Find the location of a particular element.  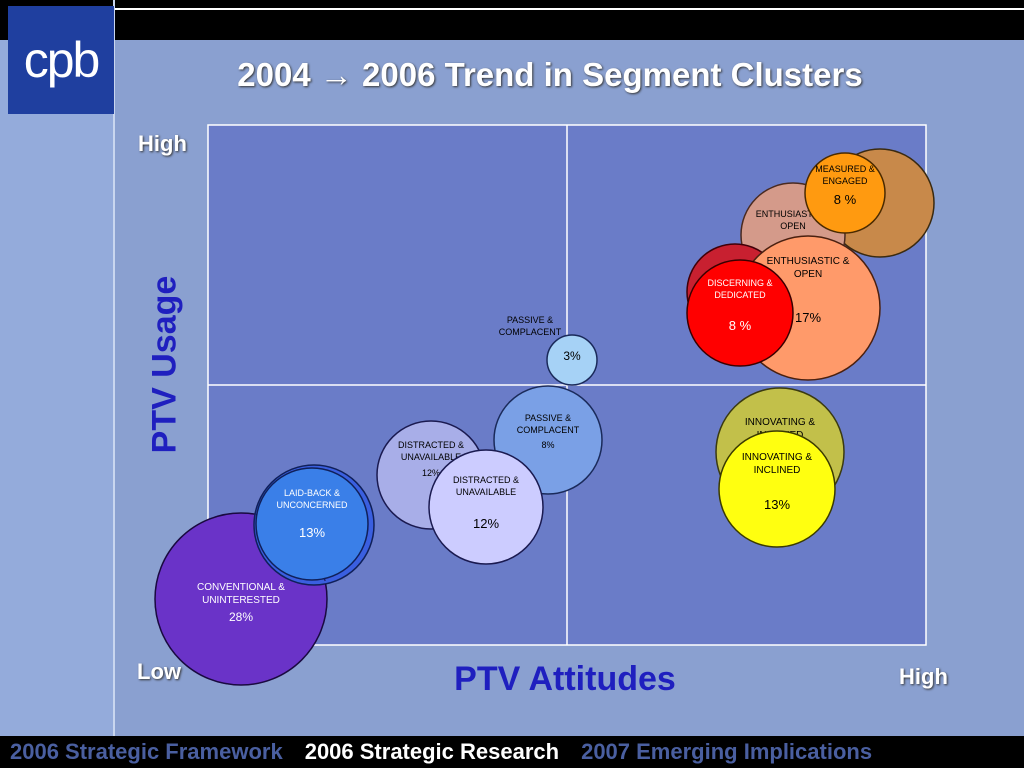

bubble-label-2004-innovating-inclined: INNOVATING & is located at coordinates (780, 422).